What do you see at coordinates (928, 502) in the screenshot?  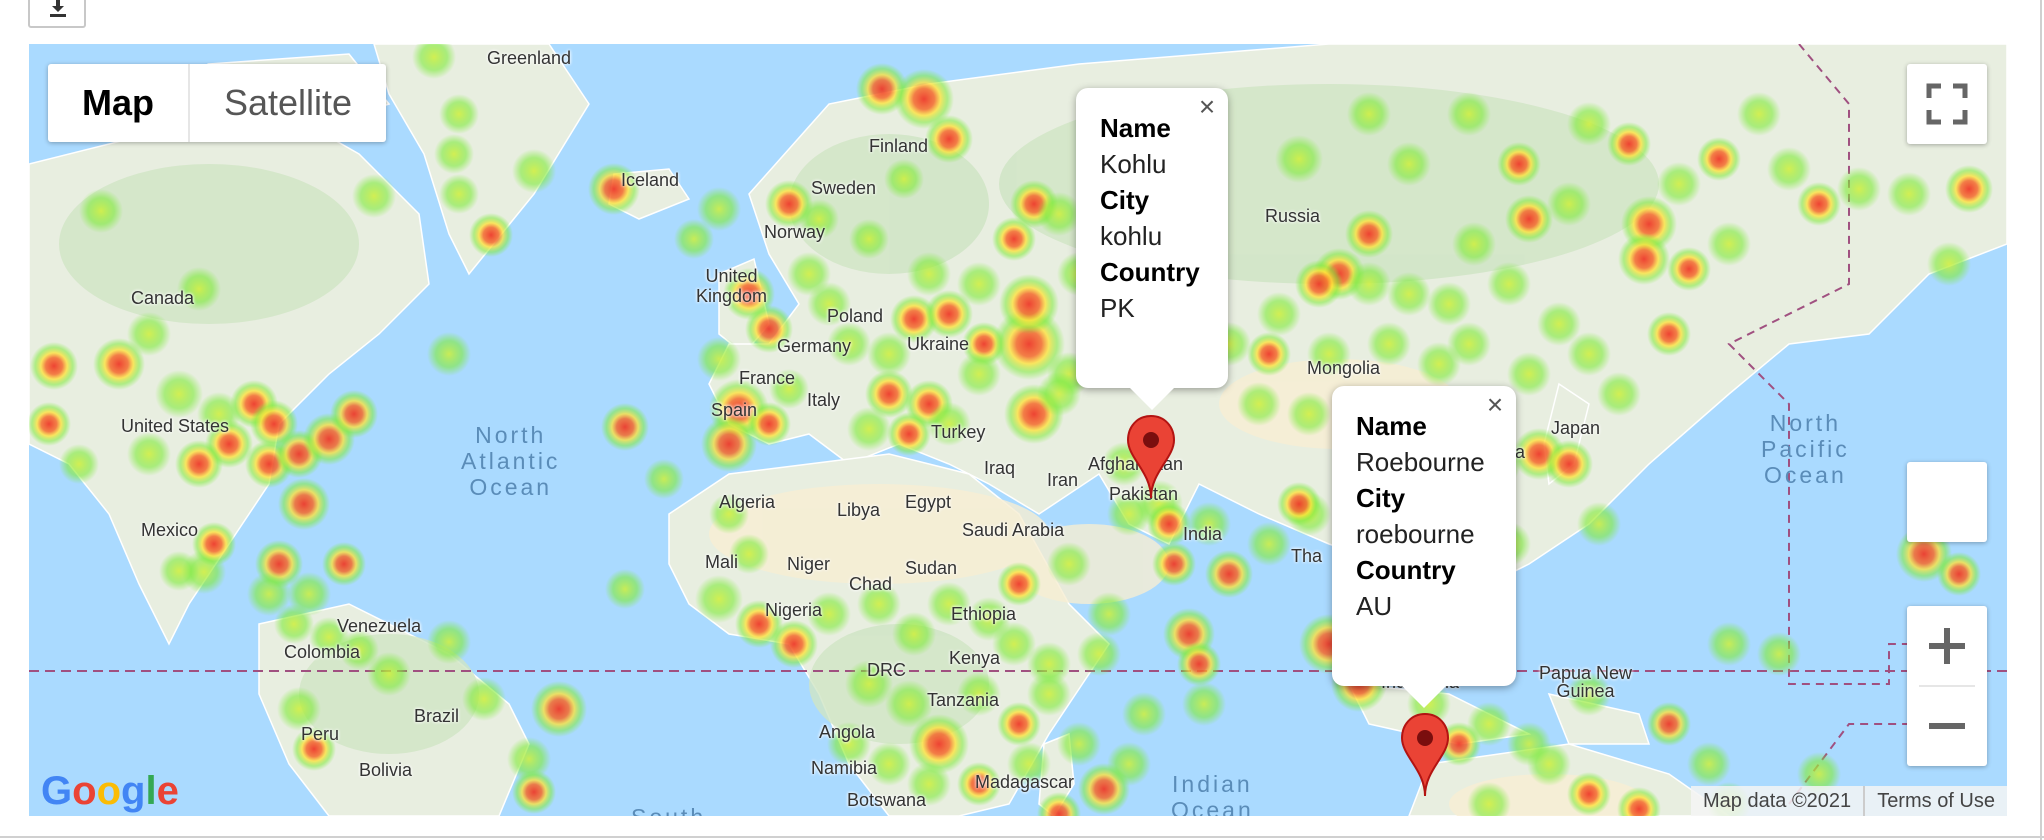 I see `label-egypt: Egypt` at bounding box center [928, 502].